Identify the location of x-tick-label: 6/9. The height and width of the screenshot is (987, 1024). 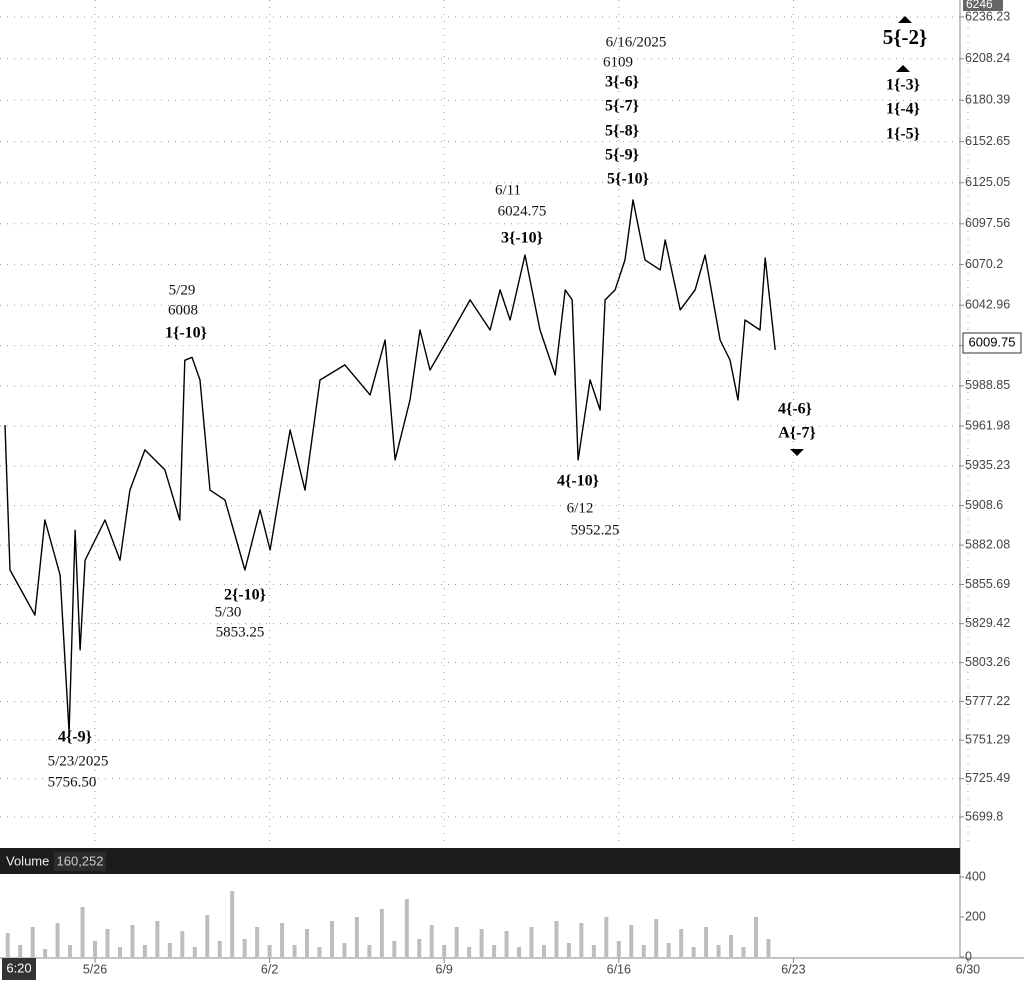
(444, 969).